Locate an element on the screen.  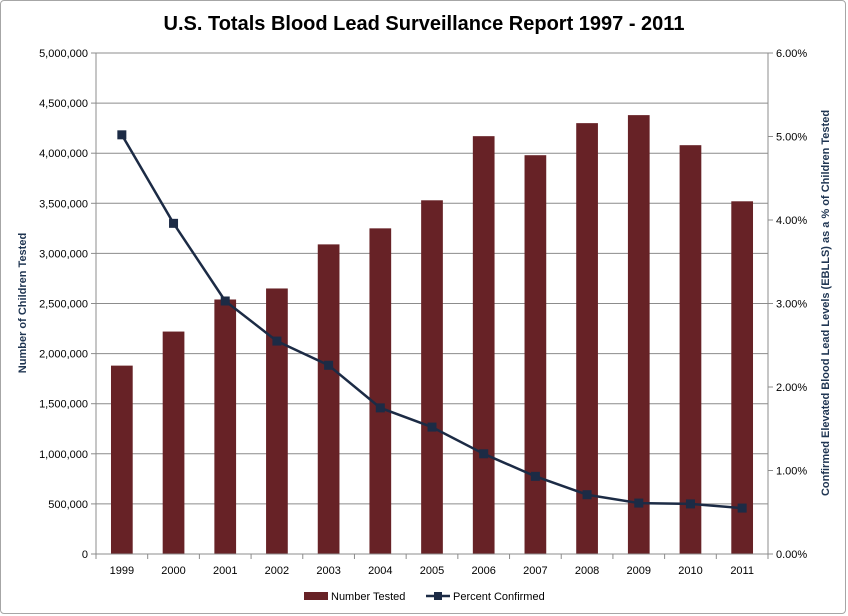
y-tick-label: 5,000,000 is located at coordinates (63, 54).